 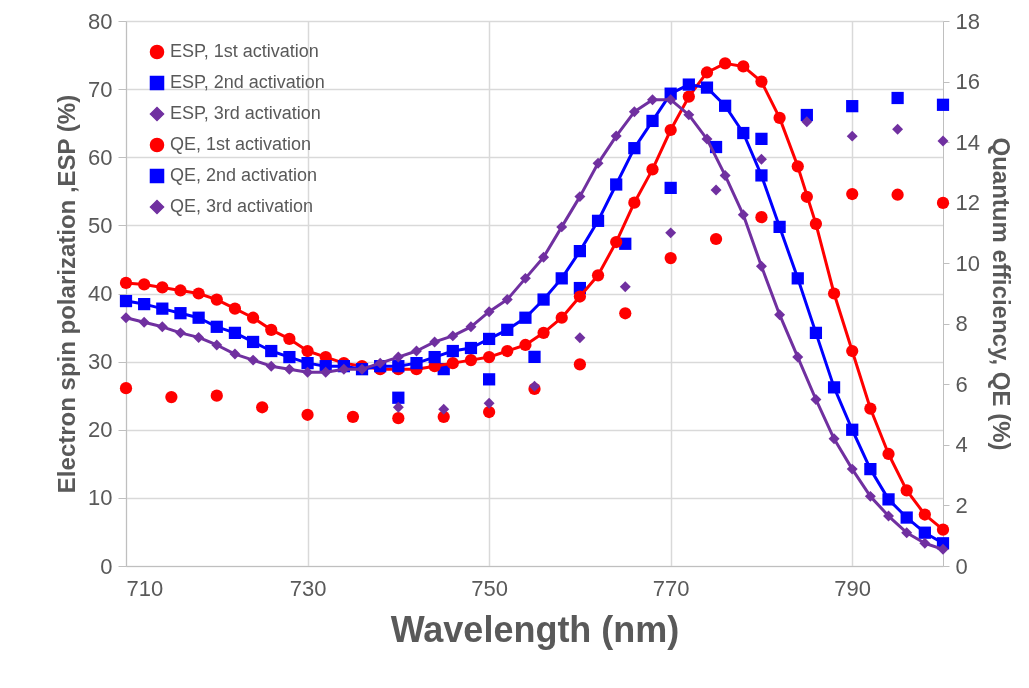 What do you see at coordinates (100, 362) in the screenshot?
I see `y-tick-label: 30` at bounding box center [100, 362].